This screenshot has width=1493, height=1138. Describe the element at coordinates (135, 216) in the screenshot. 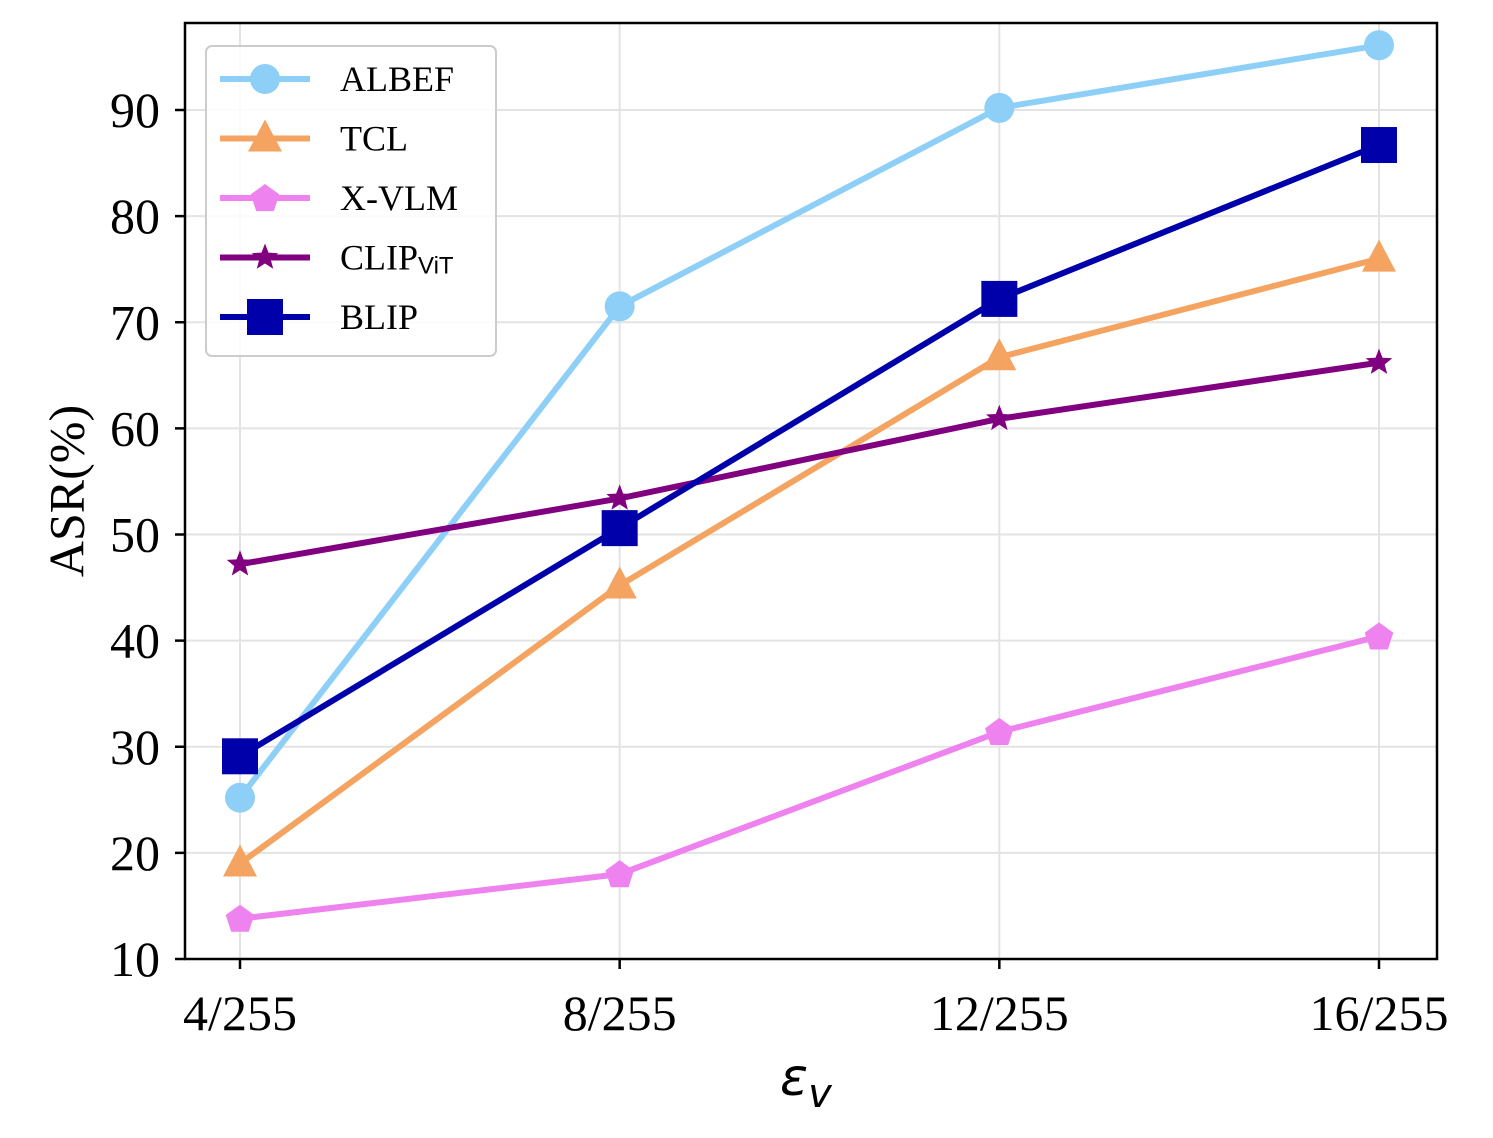

I see `y-tick-label: 80` at that location.